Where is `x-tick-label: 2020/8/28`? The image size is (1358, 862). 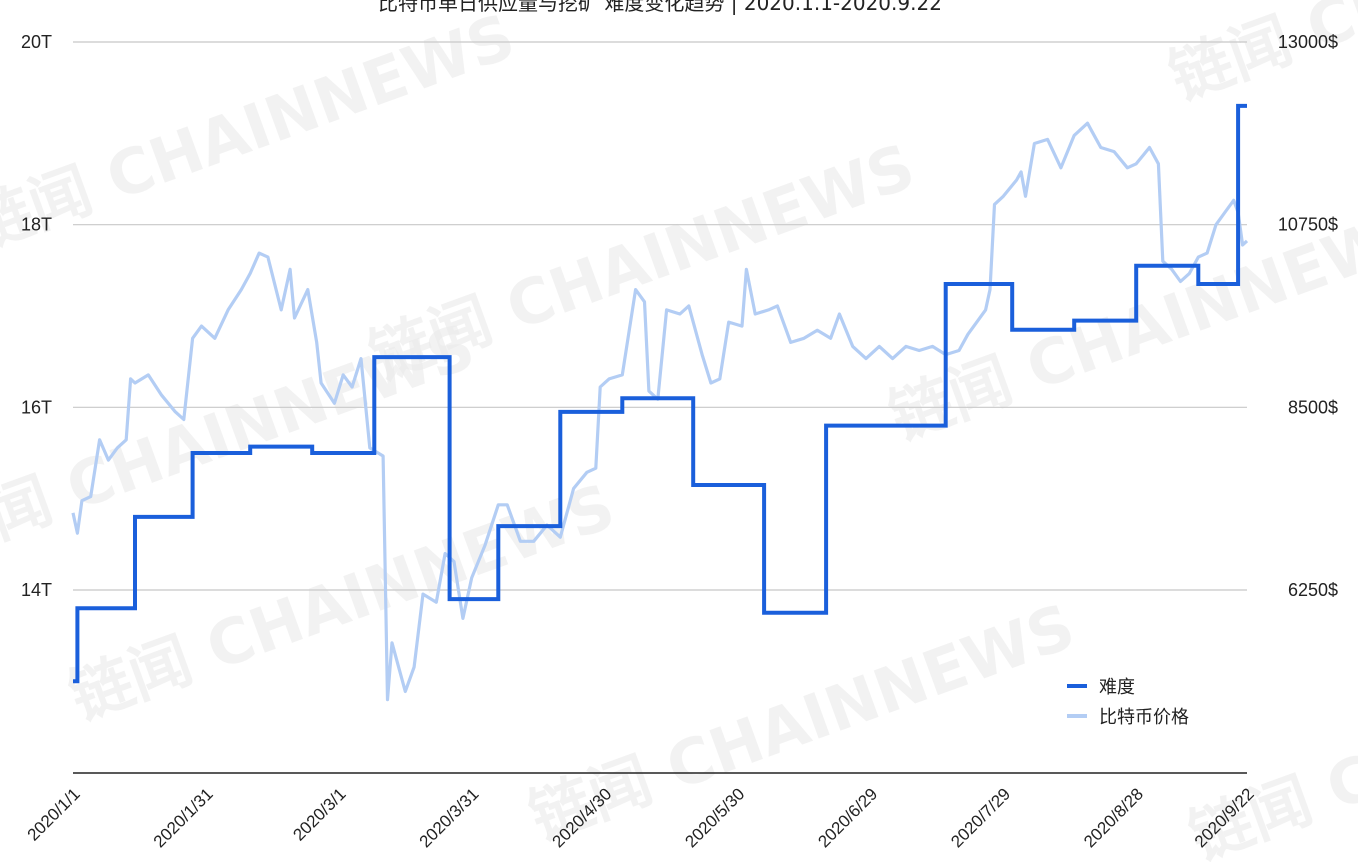
x-tick-label: 2020/8/28 is located at coordinates (1113, 817).